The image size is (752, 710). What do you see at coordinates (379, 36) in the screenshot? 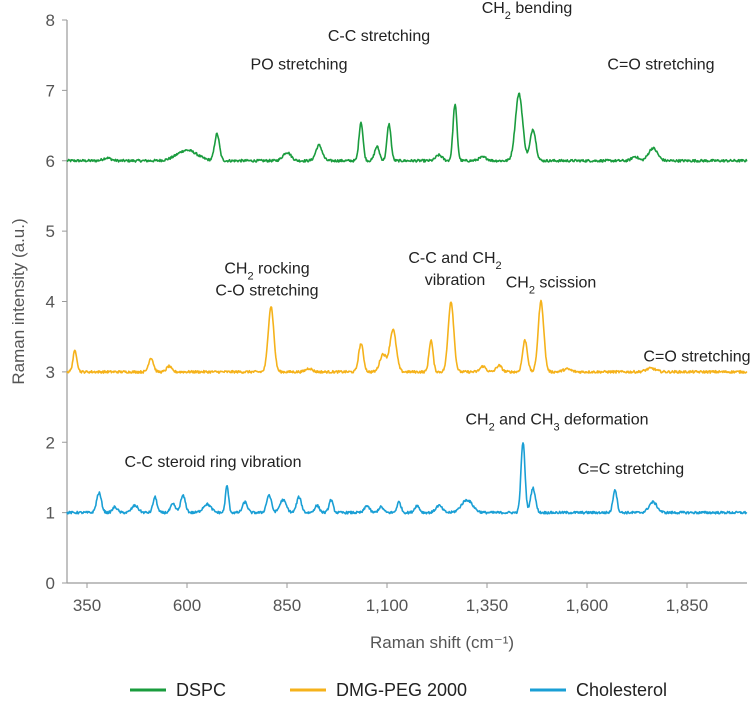
I see `annotation-label: C-C stretching` at bounding box center [379, 36].